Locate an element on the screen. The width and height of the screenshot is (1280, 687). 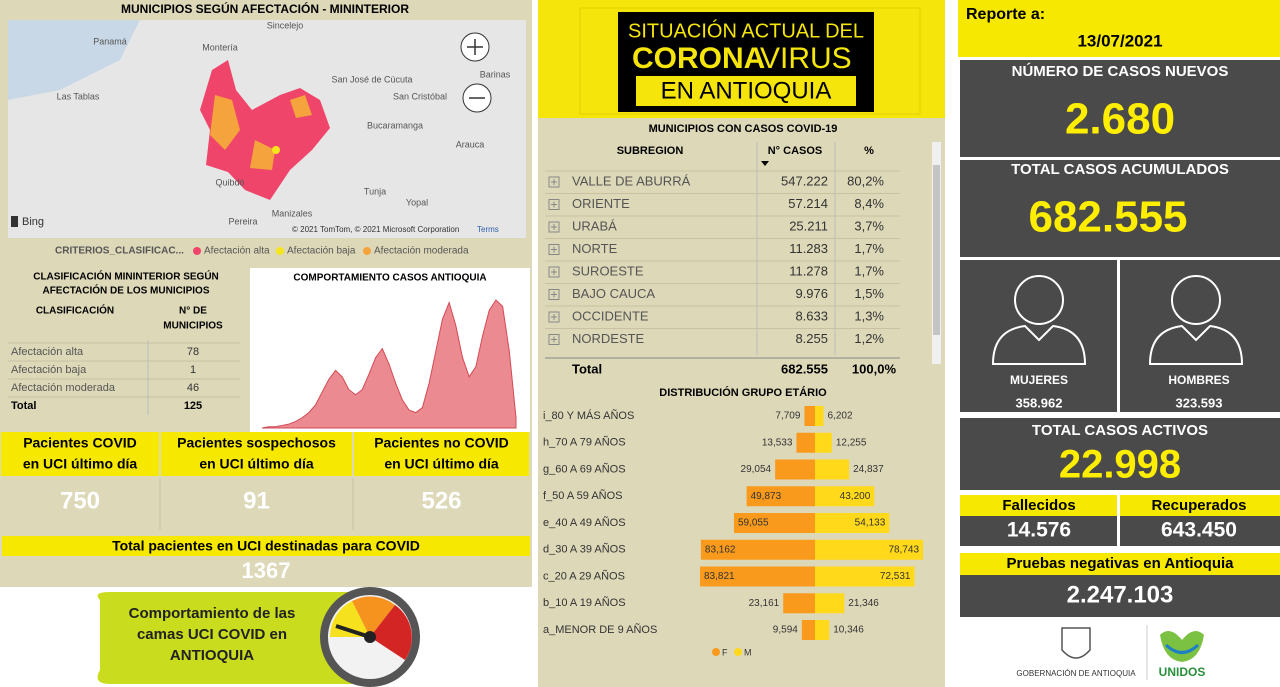
map-place: Panamá is located at coordinates (110, 41).